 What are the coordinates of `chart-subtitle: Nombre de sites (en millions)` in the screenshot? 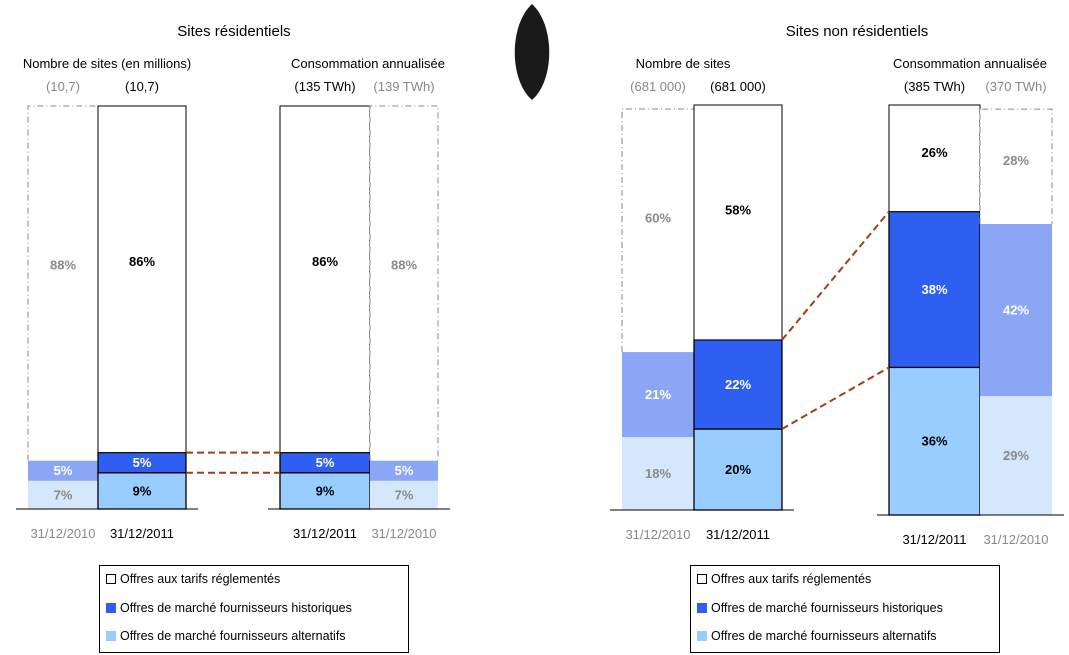 It's located at (107, 63).